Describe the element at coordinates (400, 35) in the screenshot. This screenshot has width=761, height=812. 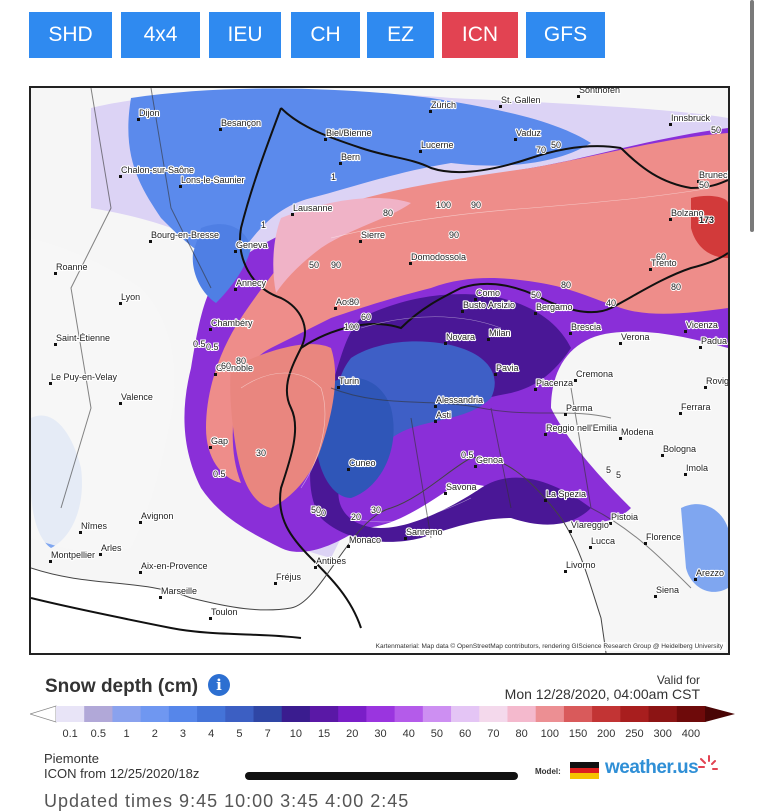
I see `tab-ez: EZ` at that location.